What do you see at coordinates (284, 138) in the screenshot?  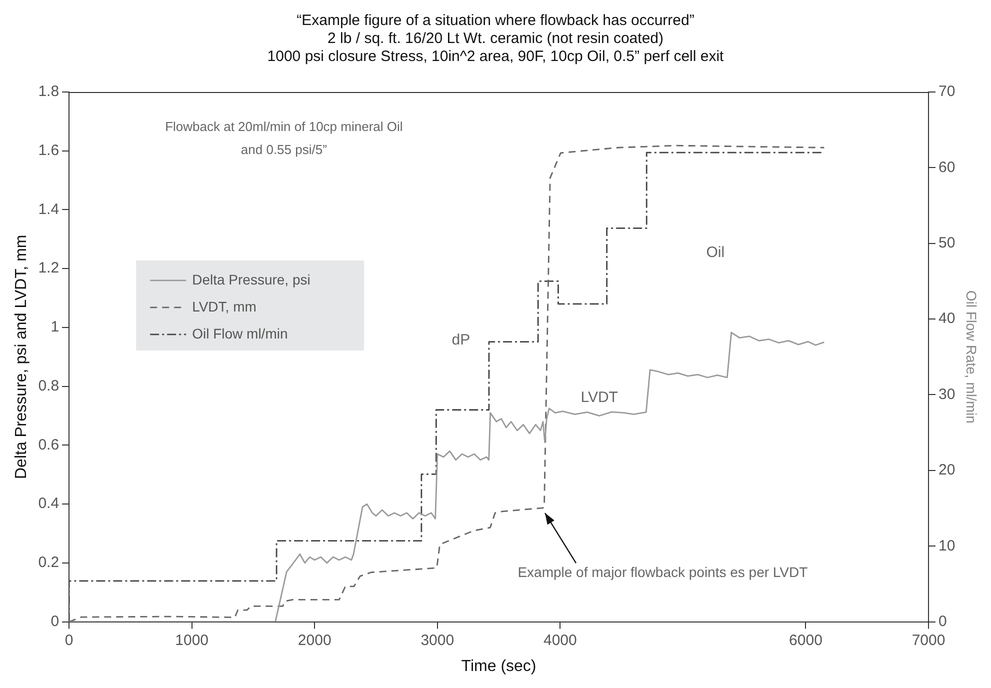 I see `annotation: Flowback at 20ml/min of 10cp mineral Oil and 0.55 psi/5”` at bounding box center [284, 138].